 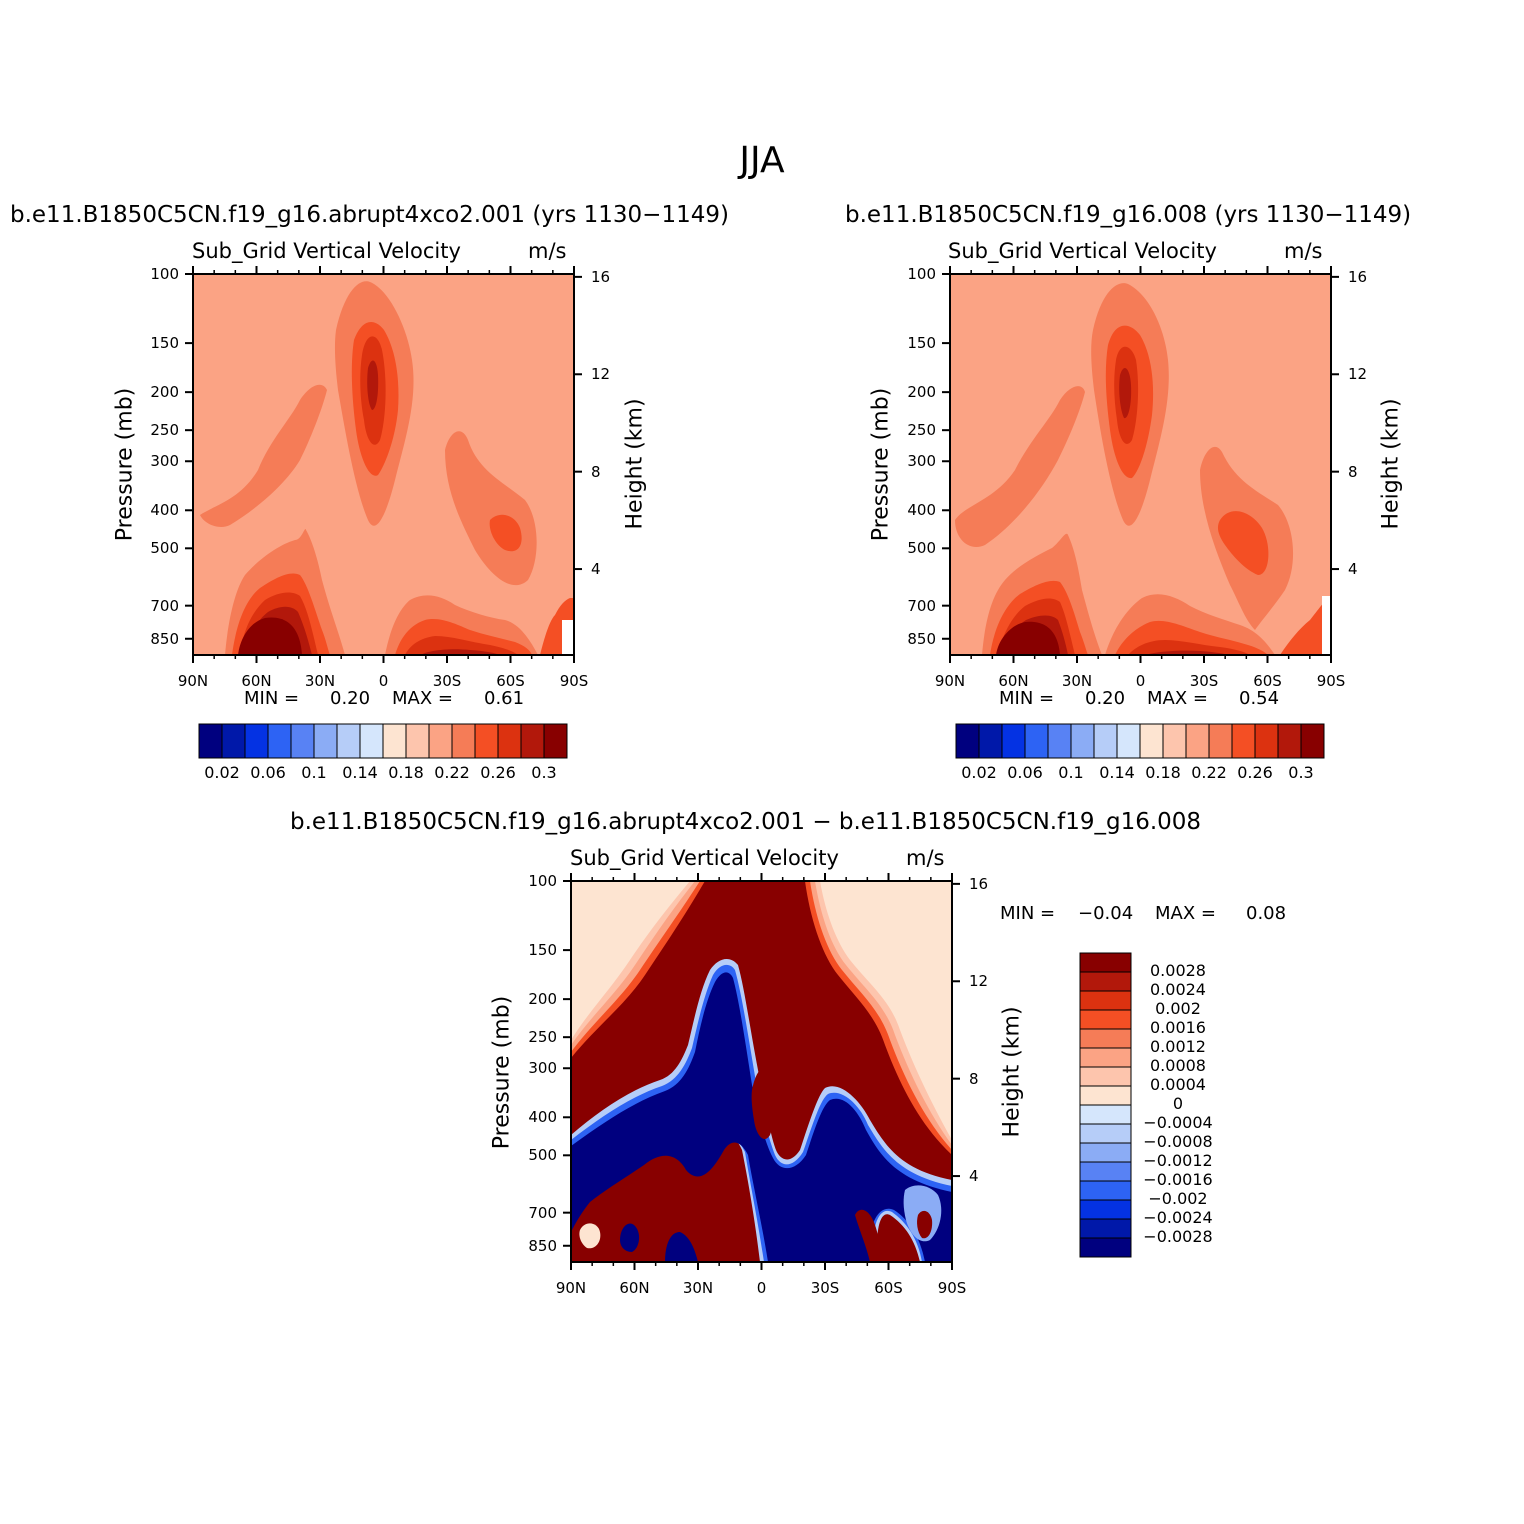 I want to click on diff-units: m/s, so click(x=925, y=858).